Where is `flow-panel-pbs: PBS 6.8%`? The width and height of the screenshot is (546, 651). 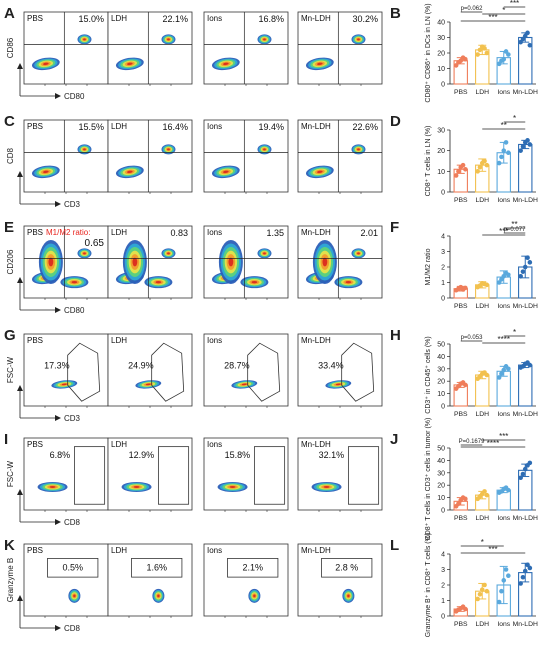 flow-panel-pbs: PBS 6.8% is located at coordinates (66, 474).